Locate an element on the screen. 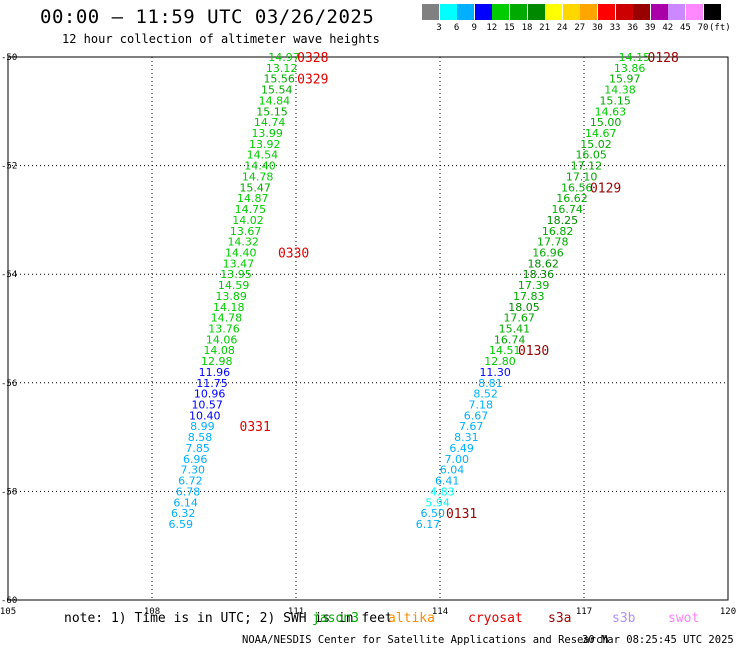 This screenshot has height=650, width=740. swh-value: 8.31 is located at coordinates (466, 437).